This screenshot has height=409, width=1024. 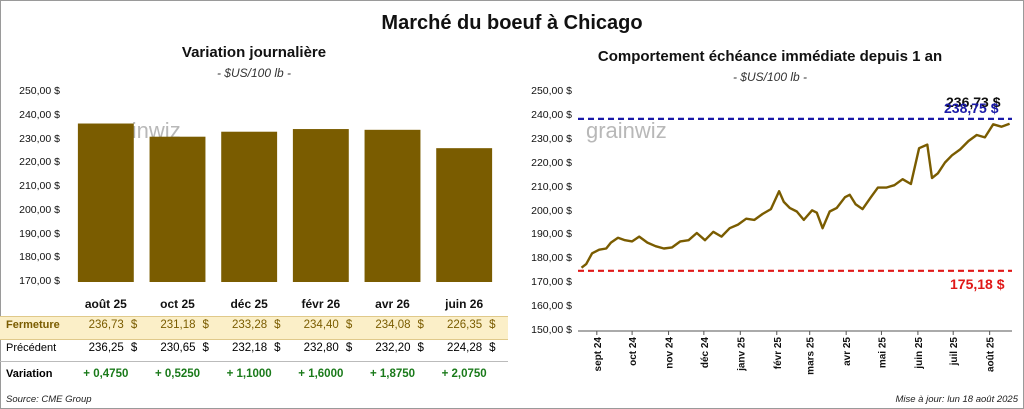 What do you see at coordinates (551, 138) in the screenshot?
I see `right-y-tick: 230,00 $` at bounding box center [551, 138].